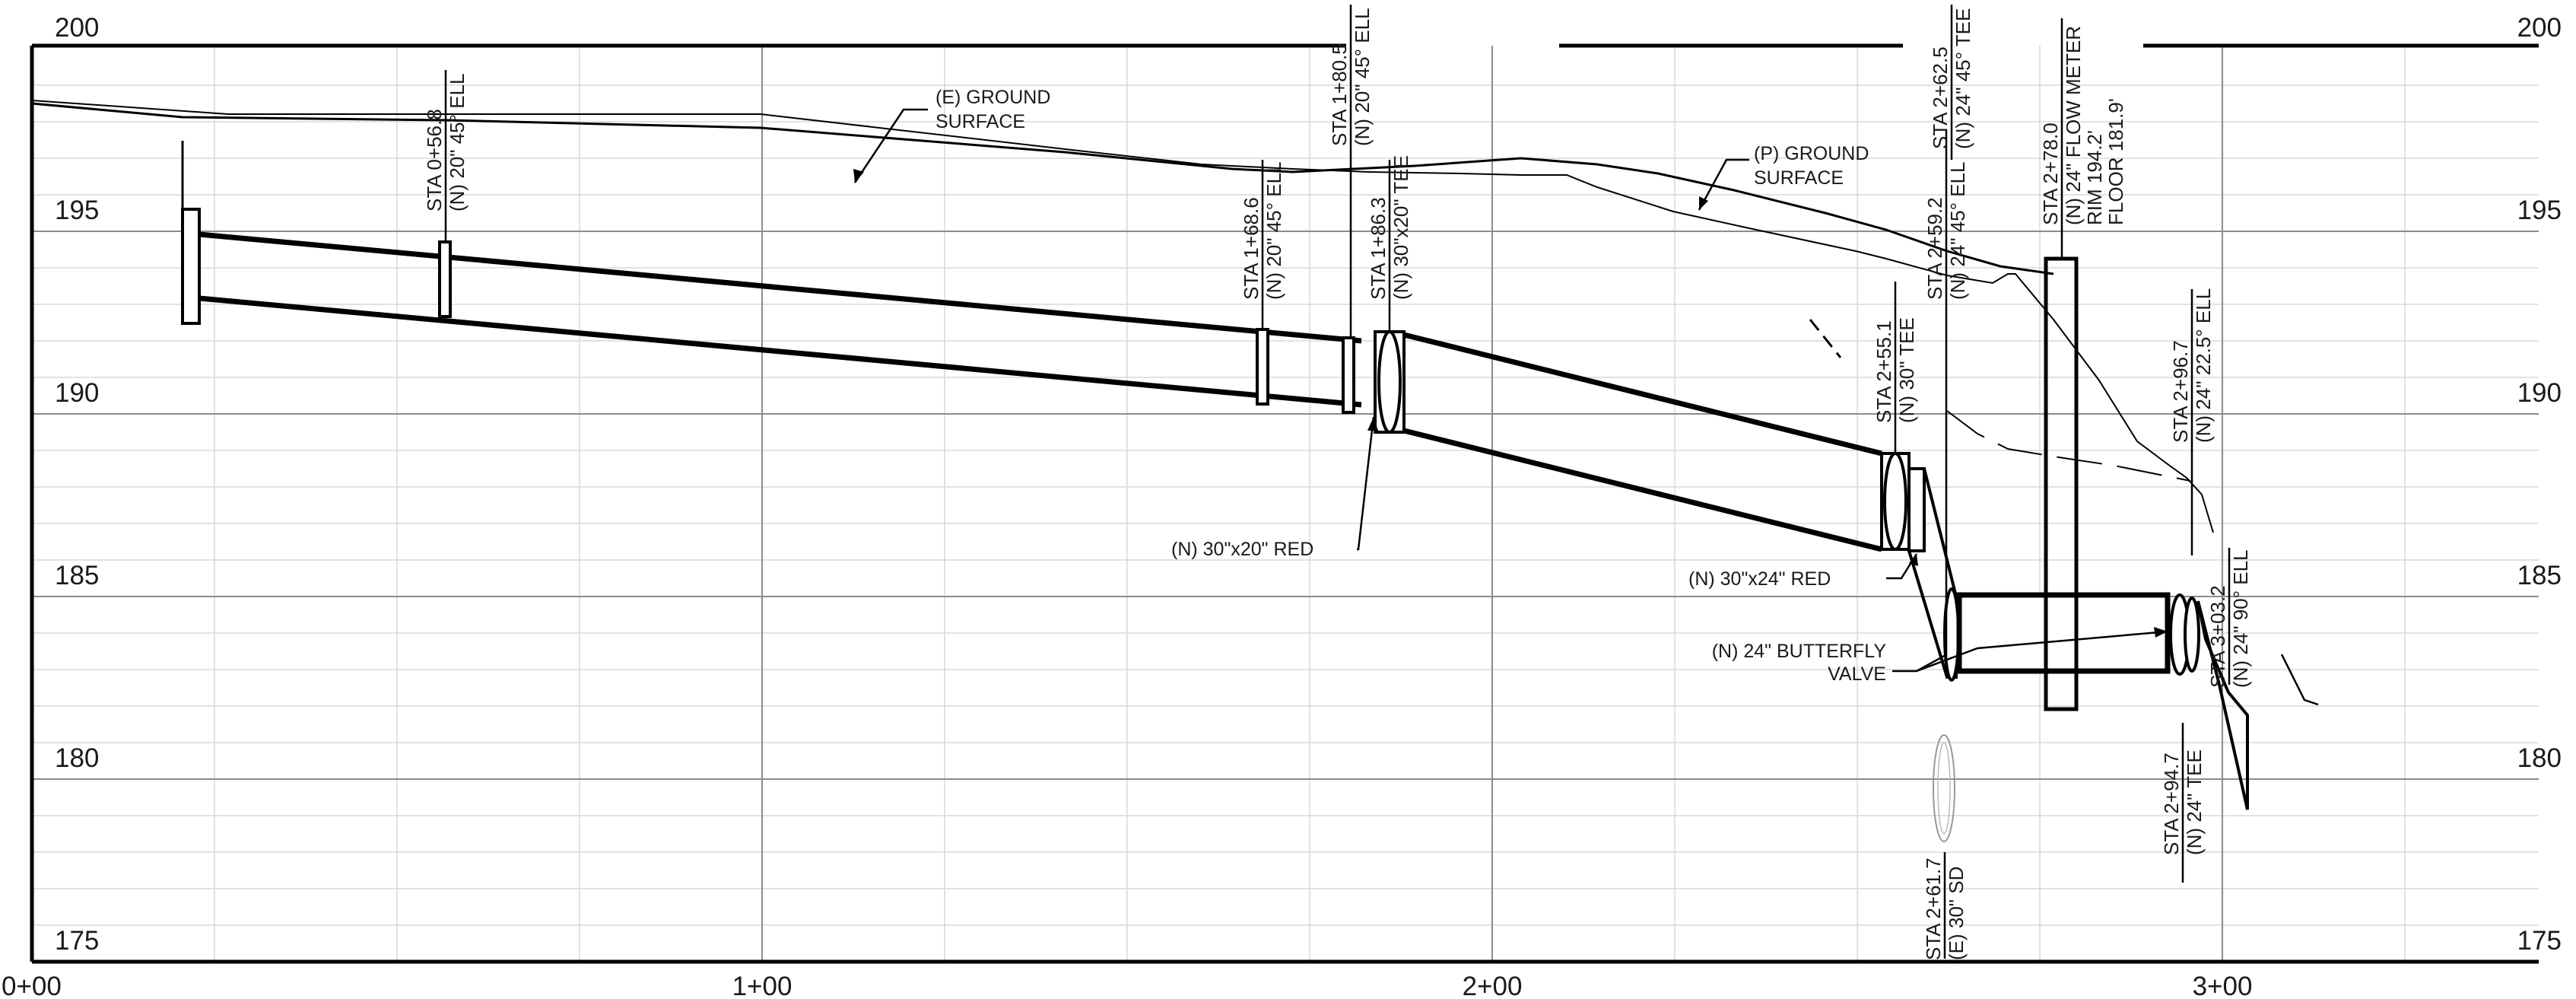 Image resolution: width=2576 pixels, height=999 pixels. Describe the element at coordinates (992, 97) in the screenshot. I see `existing-ground-label: (E) GROUND` at that location.